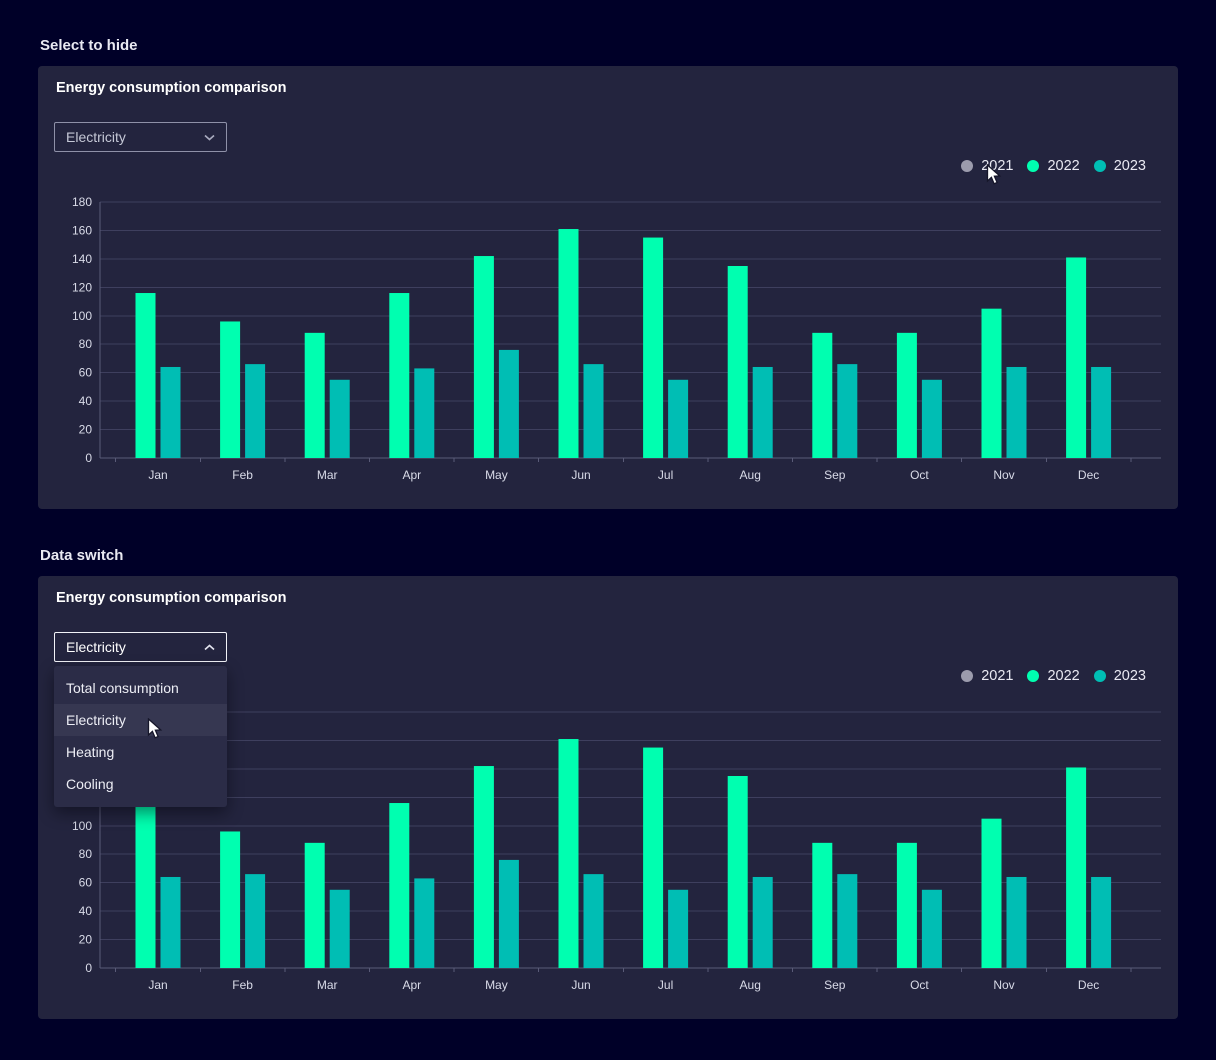  What do you see at coordinates (411, 475) in the screenshot?
I see `axis-tick-label: Apr` at bounding box center [411, 475].